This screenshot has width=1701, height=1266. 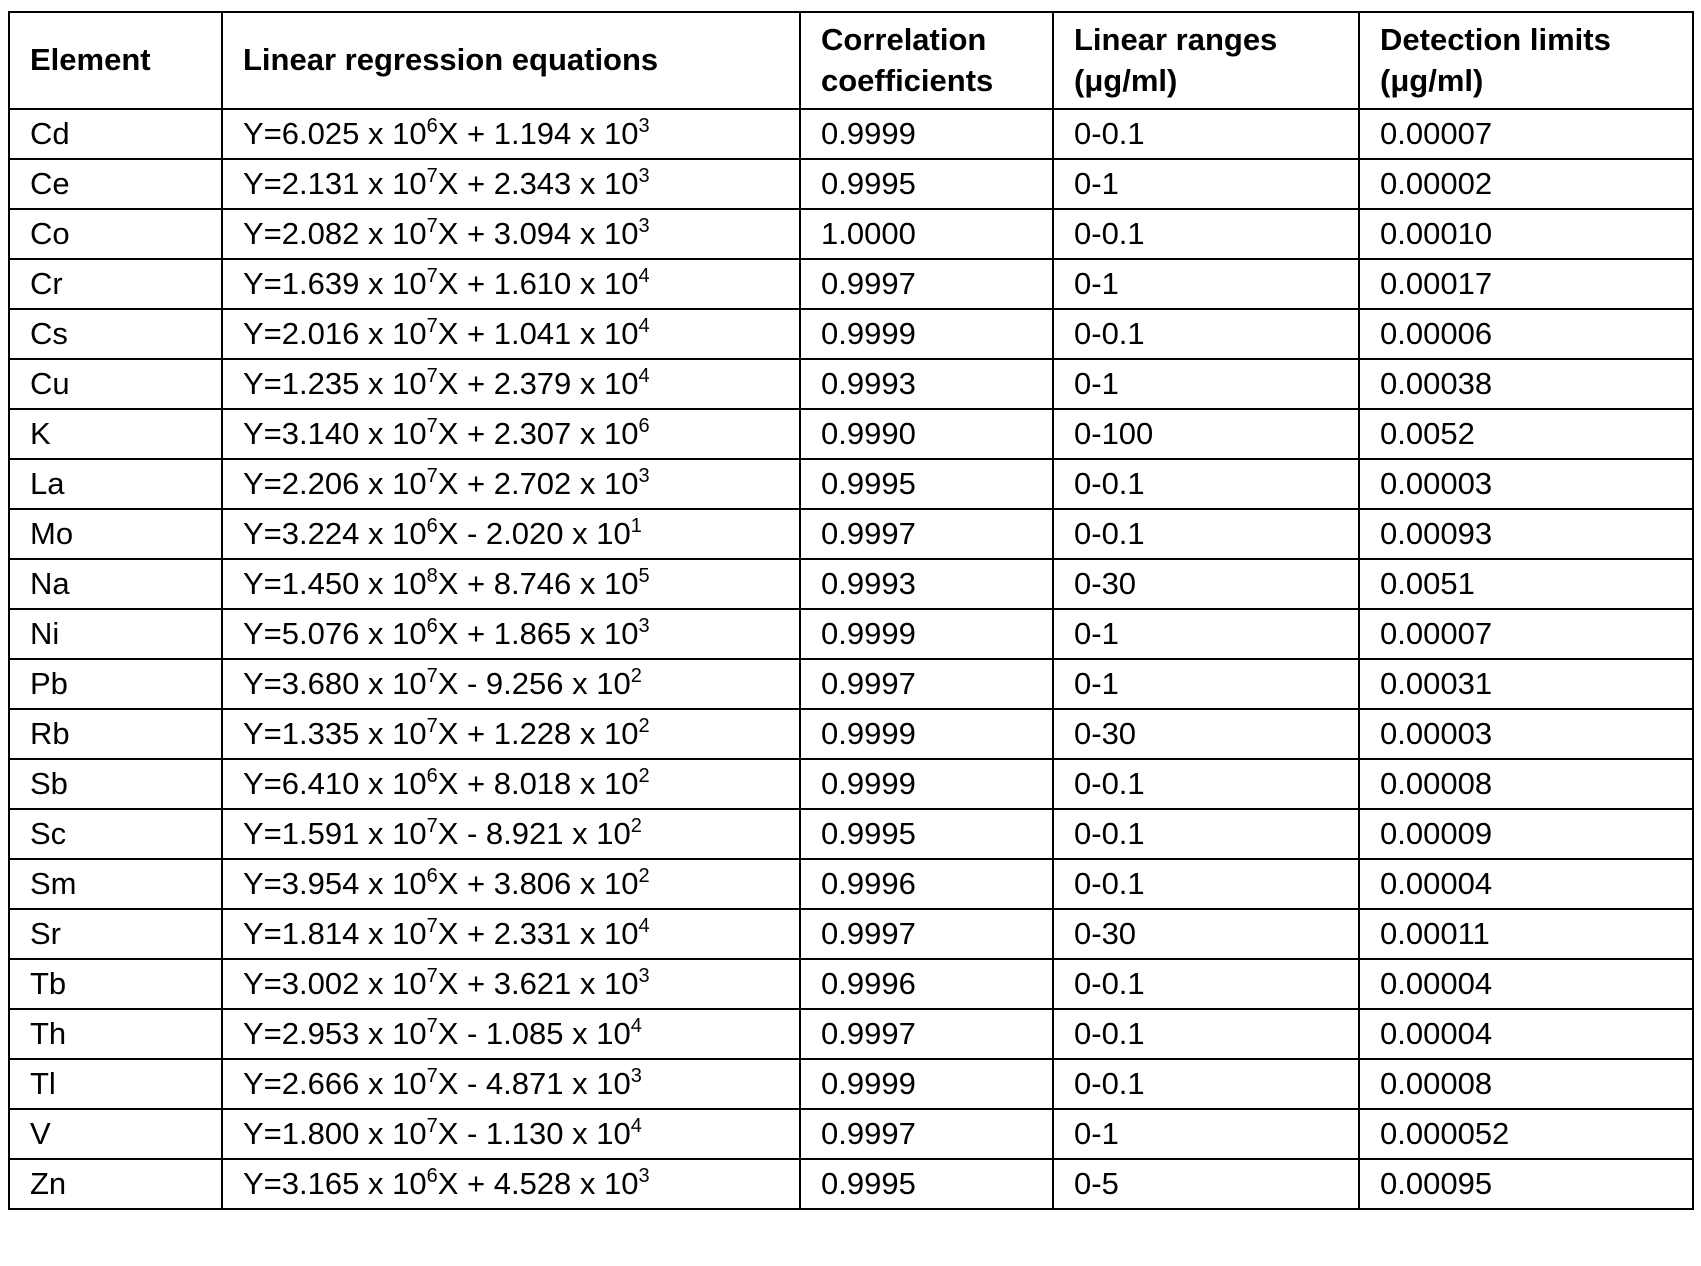 What do you see at coordinates (115, 134) in the screenshot?
I see `table-cell: Cd` at bounding box center [115, 134].